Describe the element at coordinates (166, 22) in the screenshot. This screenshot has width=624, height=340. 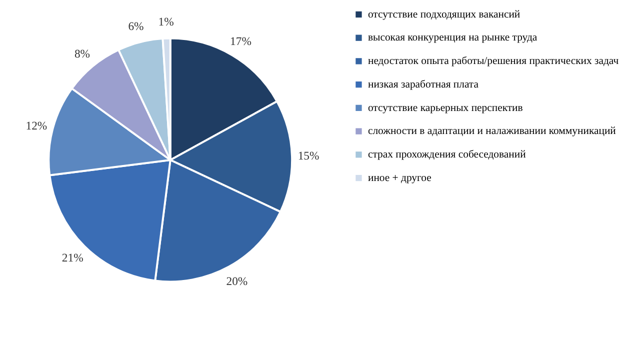
I see `data-label: 1%` at that location.